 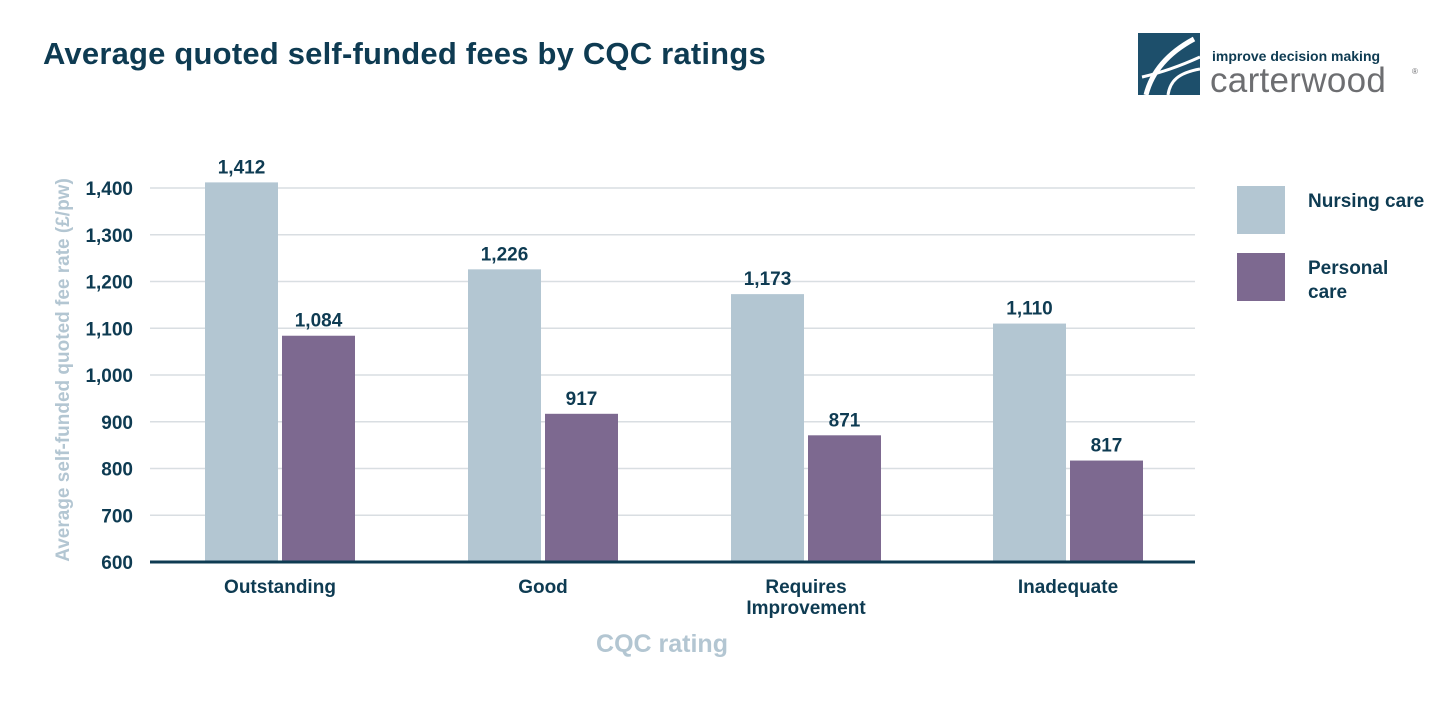 I want to click on data-label-personal: 871, so click(x=845, y=420).